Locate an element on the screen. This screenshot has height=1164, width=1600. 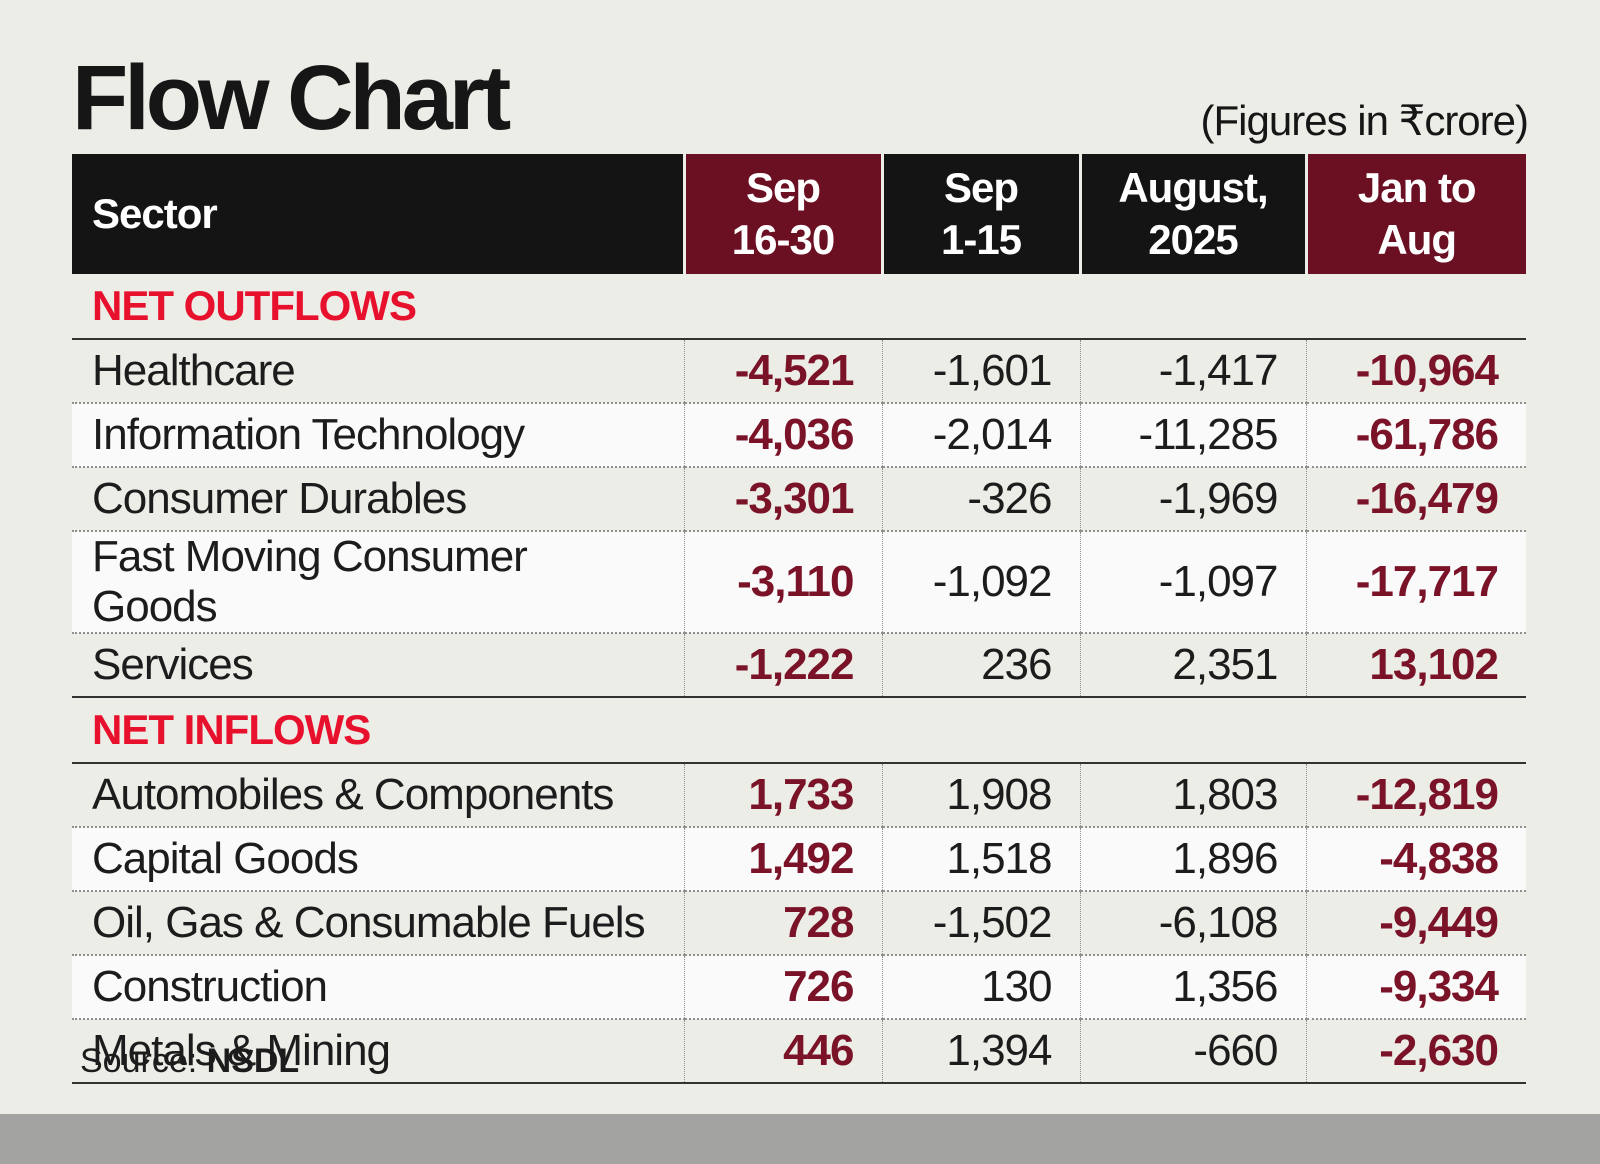
value-cell: 1,733 is located at coordinates (782, 795).